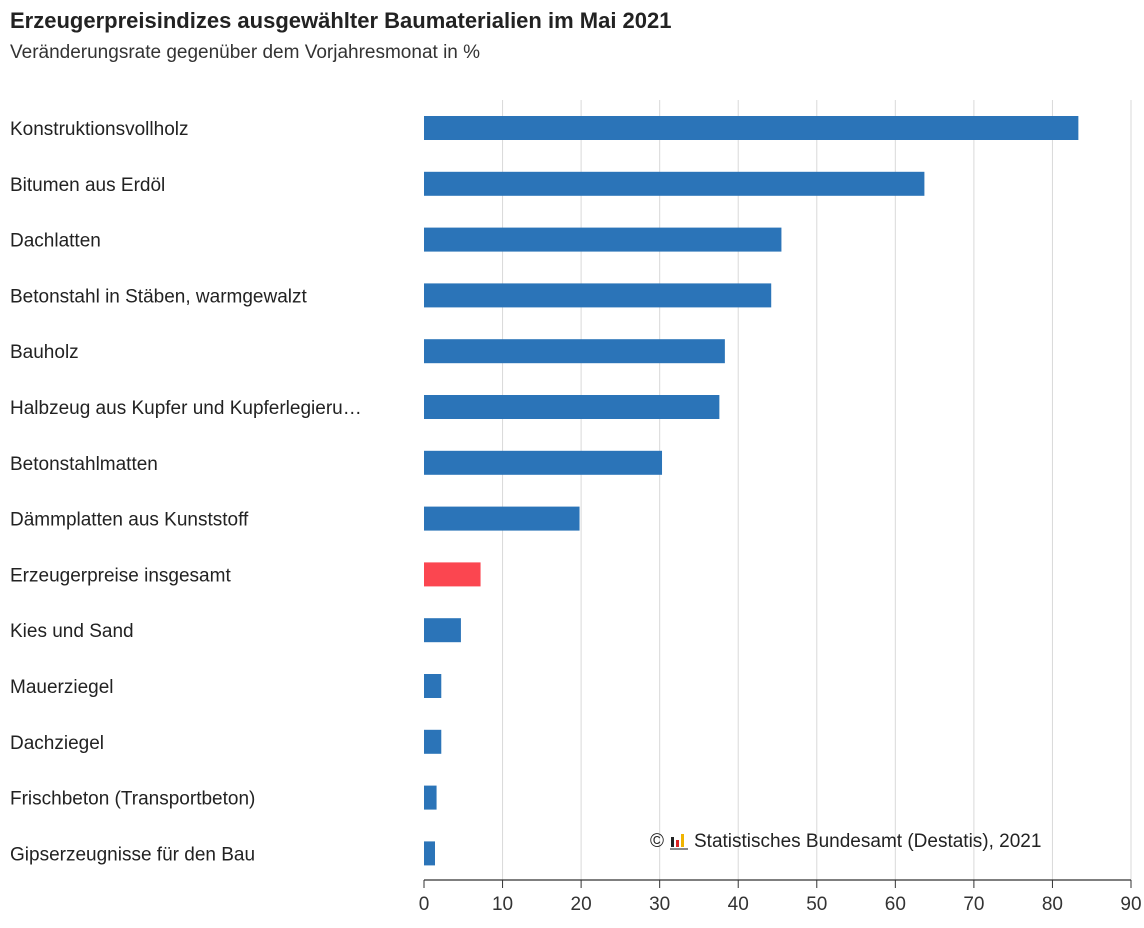 This screenshot has width=1144, height=928. Describe the element at coordinates (1130, 904) in the screenshot. I see `x-tick-label: 90` at that location.